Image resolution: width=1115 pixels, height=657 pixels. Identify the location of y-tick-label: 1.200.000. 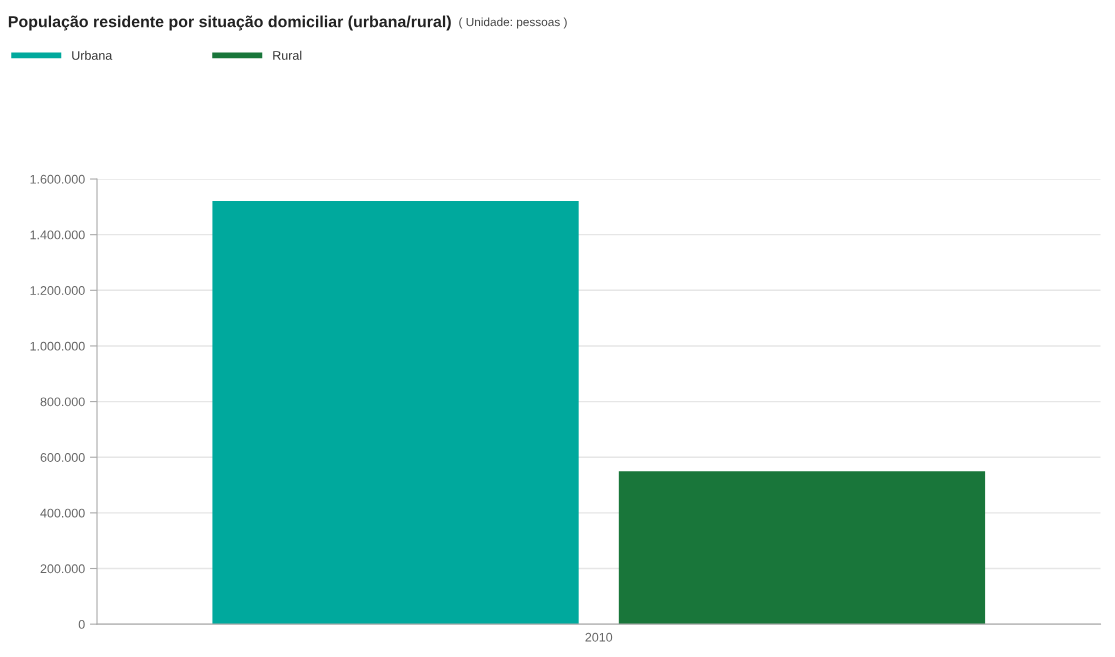
(57, 290).